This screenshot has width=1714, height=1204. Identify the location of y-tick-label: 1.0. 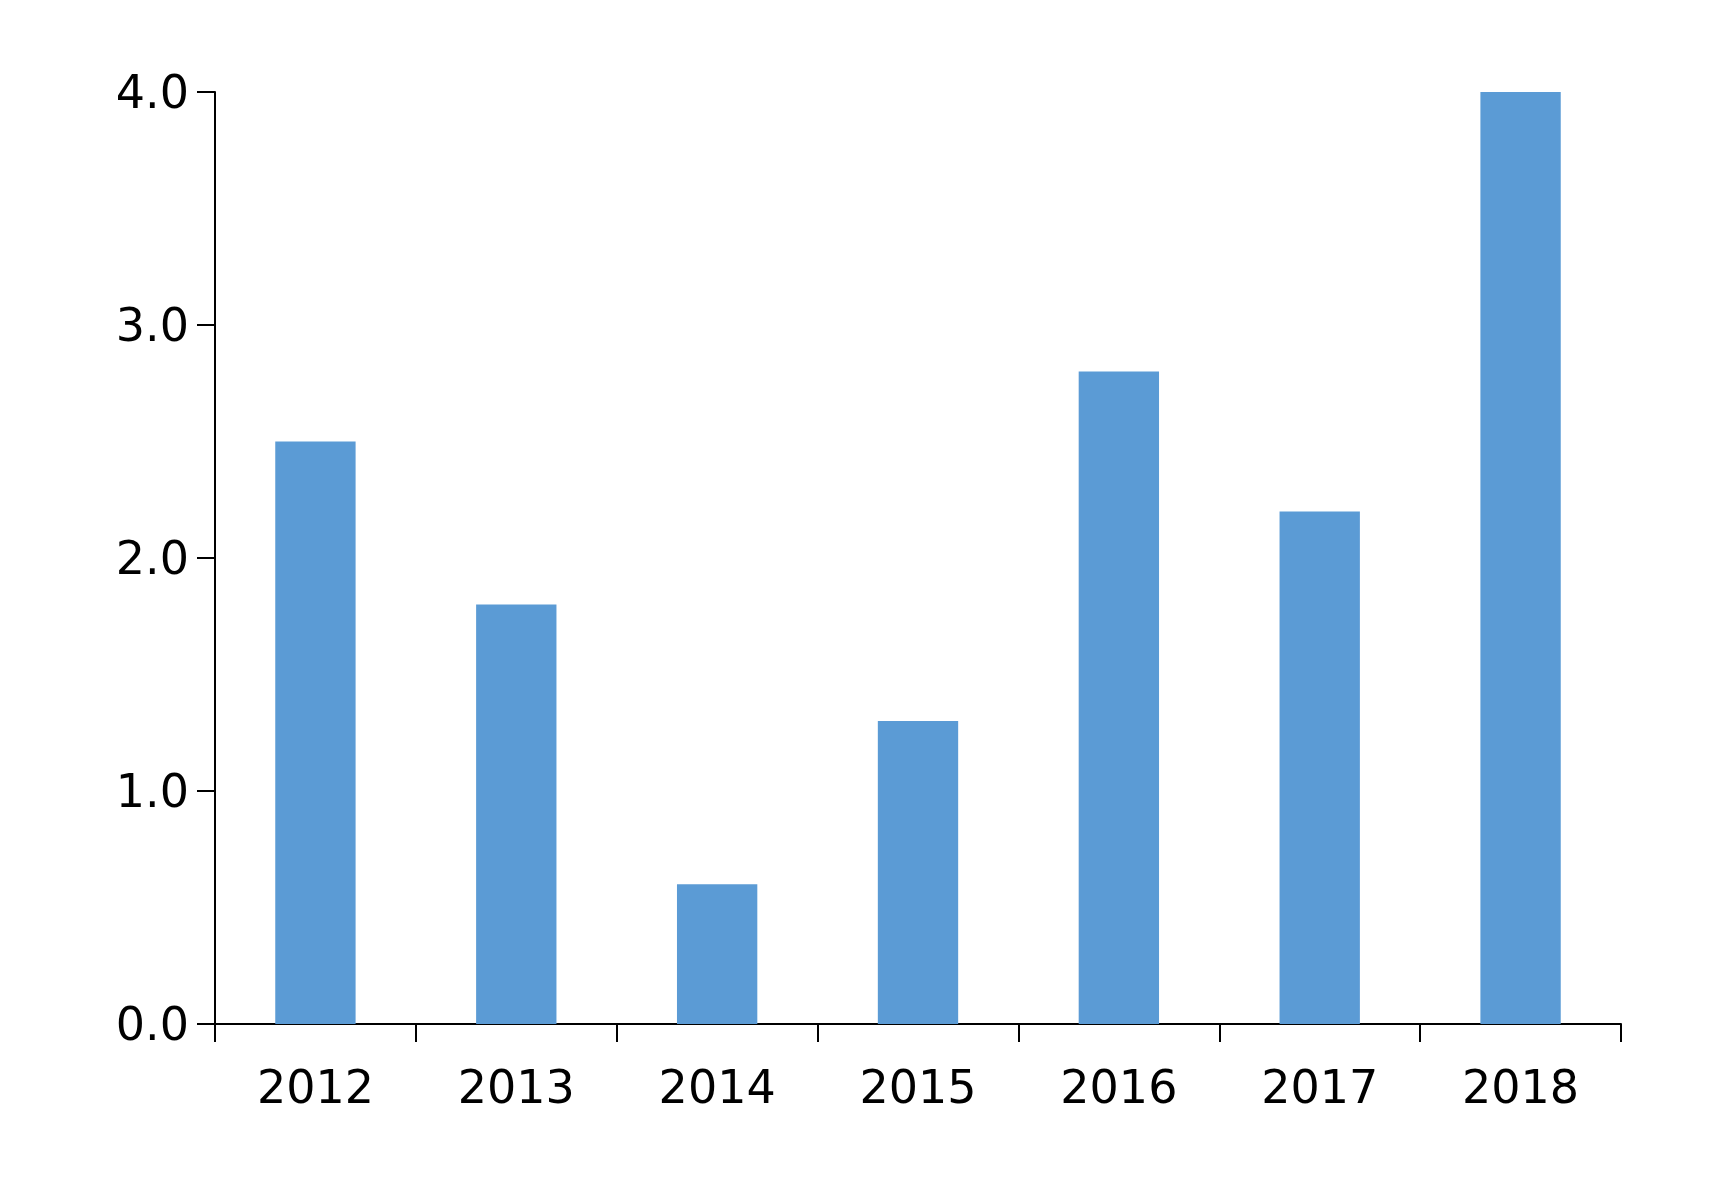
(152, 791).